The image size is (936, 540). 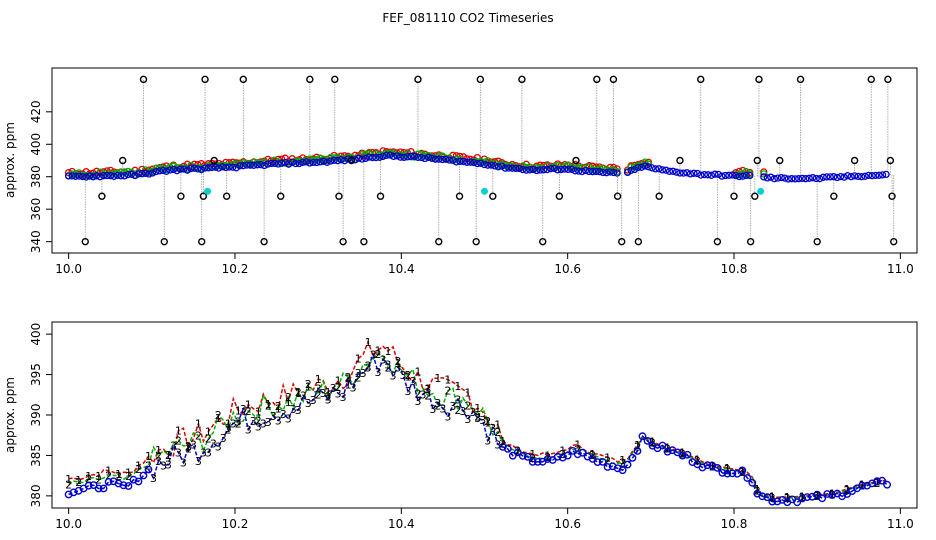 I want to click on bottom-y-tick-label: 390, so click(x=36, y=415).